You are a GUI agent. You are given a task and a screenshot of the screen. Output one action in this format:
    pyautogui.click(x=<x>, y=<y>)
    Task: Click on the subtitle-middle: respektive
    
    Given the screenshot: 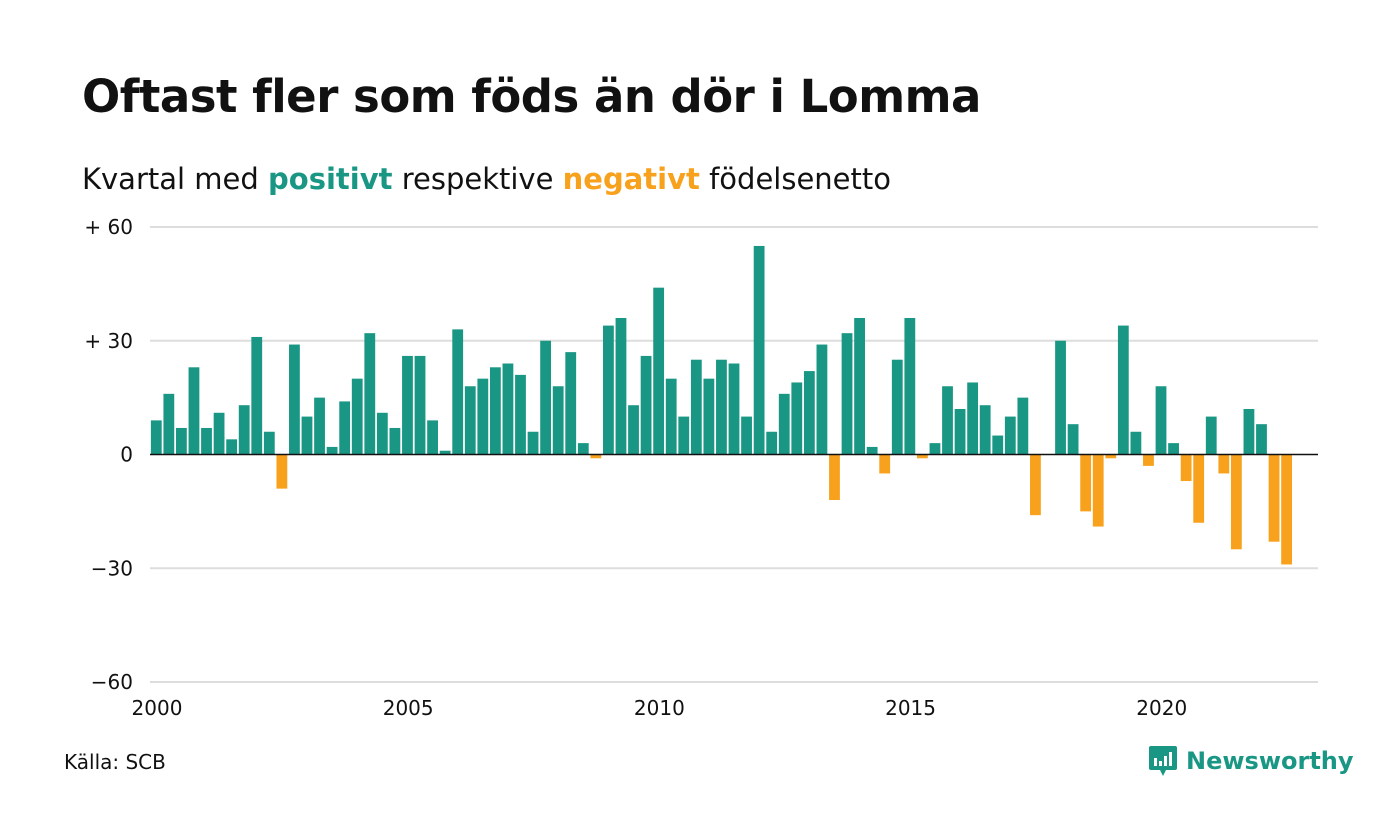 What is the action you would take?
    pyautogui.click(x=477, y=179)
    